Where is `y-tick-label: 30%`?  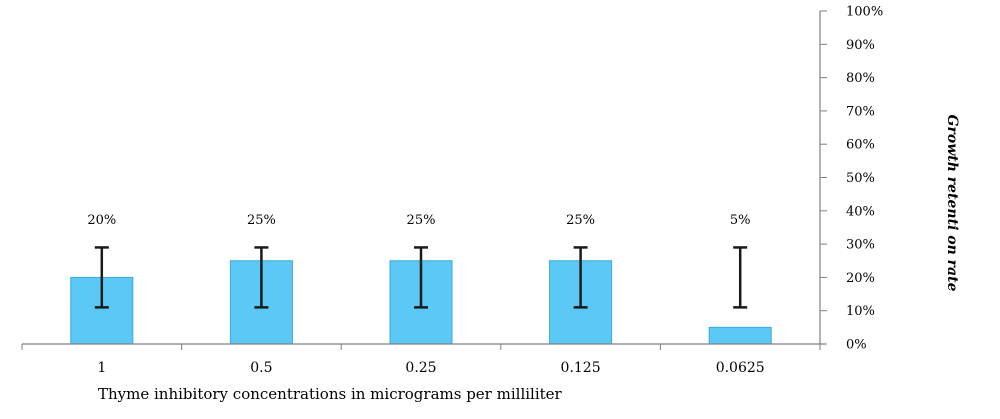 y-tick-label: 30% is located at coordinates (860, 245).